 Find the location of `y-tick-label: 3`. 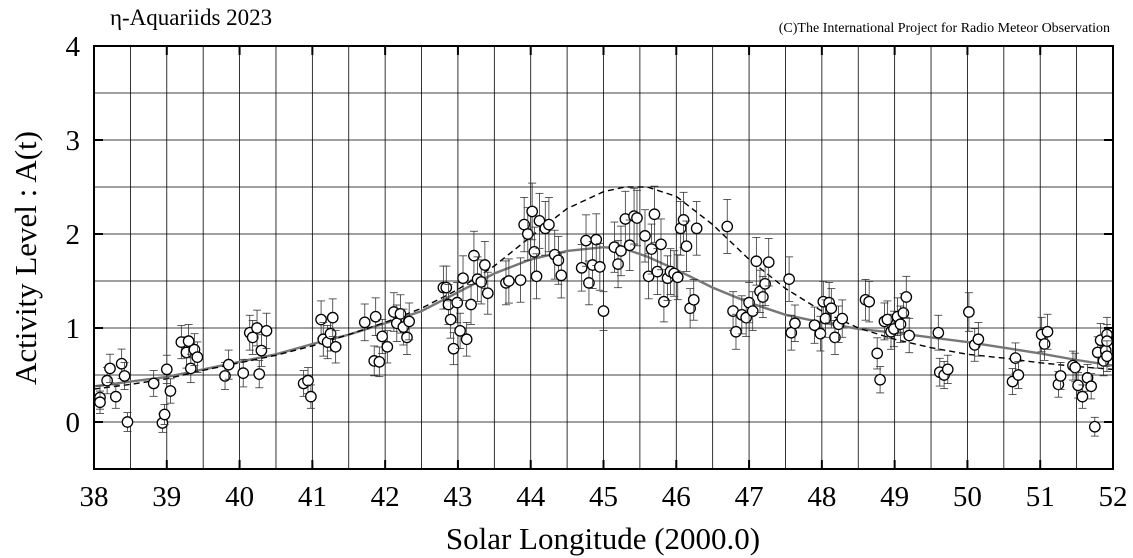

y-tick-label: 3 is located at coordinates (73, 141).